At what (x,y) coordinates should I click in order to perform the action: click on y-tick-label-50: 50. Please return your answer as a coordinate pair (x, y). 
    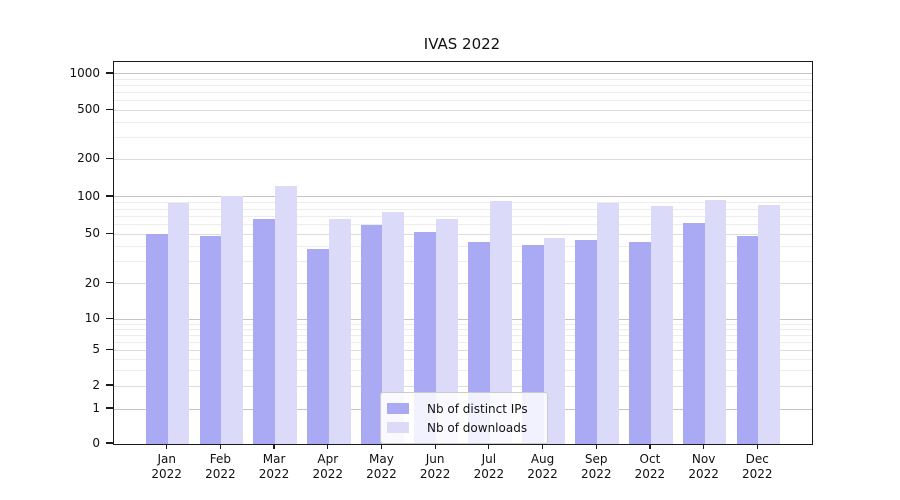
    Looking at the image, I should click on (92, 233).